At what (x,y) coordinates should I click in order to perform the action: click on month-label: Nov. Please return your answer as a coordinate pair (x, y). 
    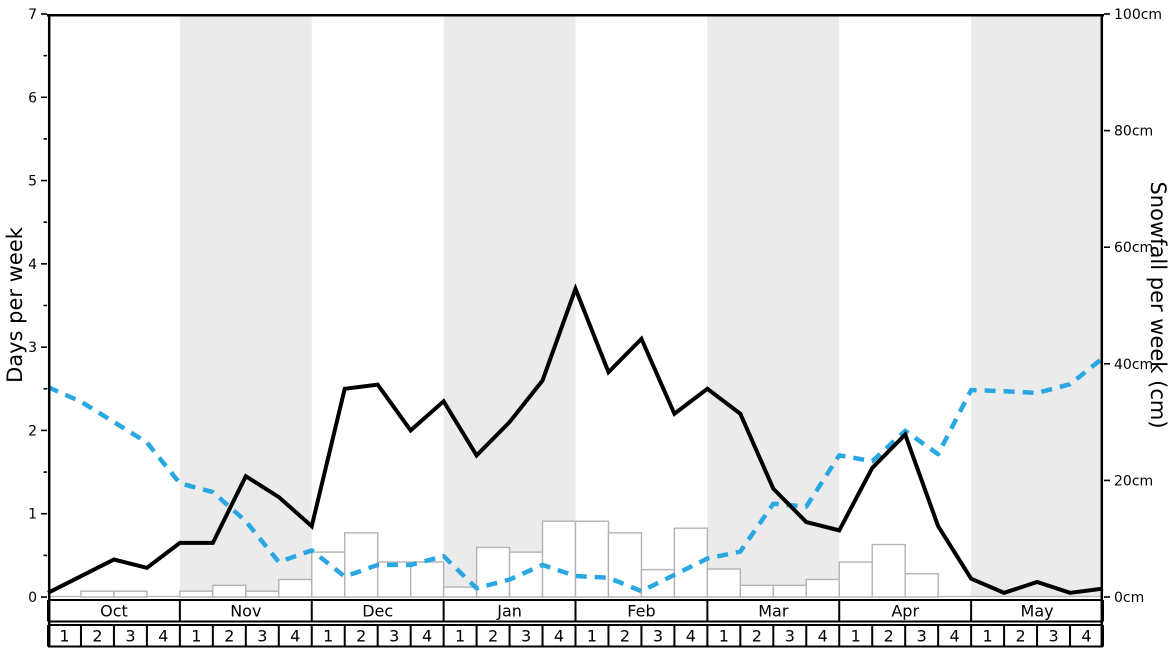
    Looking at the image, I should click on (245, 611).